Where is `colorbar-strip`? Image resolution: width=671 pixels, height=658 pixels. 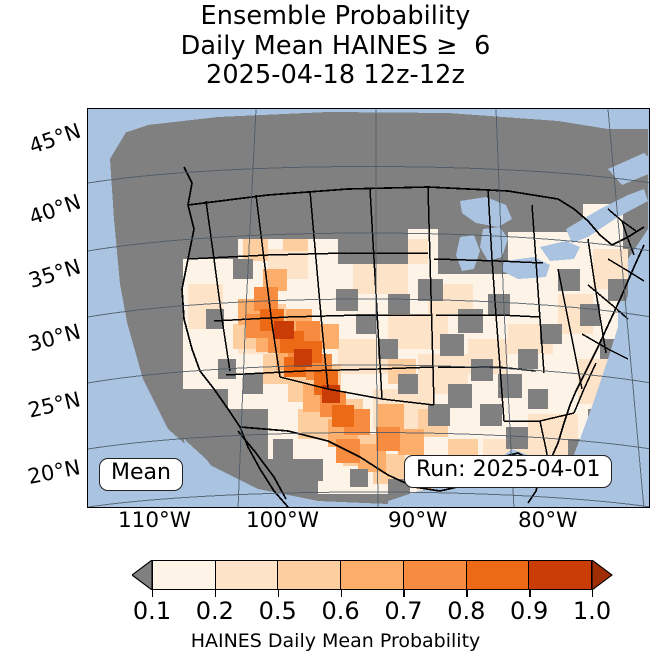 colorbar-strip is located at coordinates (372, 575).